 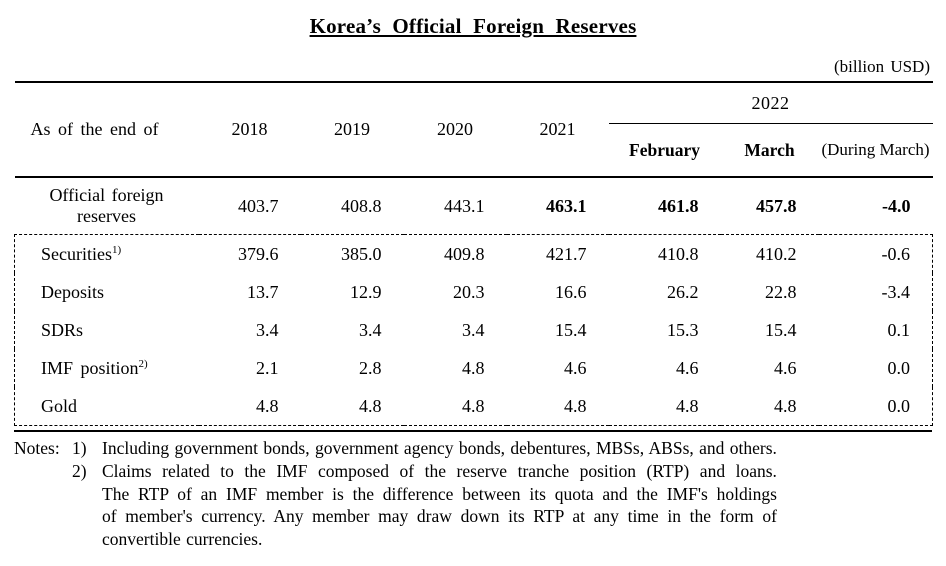 I want to click on notes-label: Notes:, so click(x=37, y=448).